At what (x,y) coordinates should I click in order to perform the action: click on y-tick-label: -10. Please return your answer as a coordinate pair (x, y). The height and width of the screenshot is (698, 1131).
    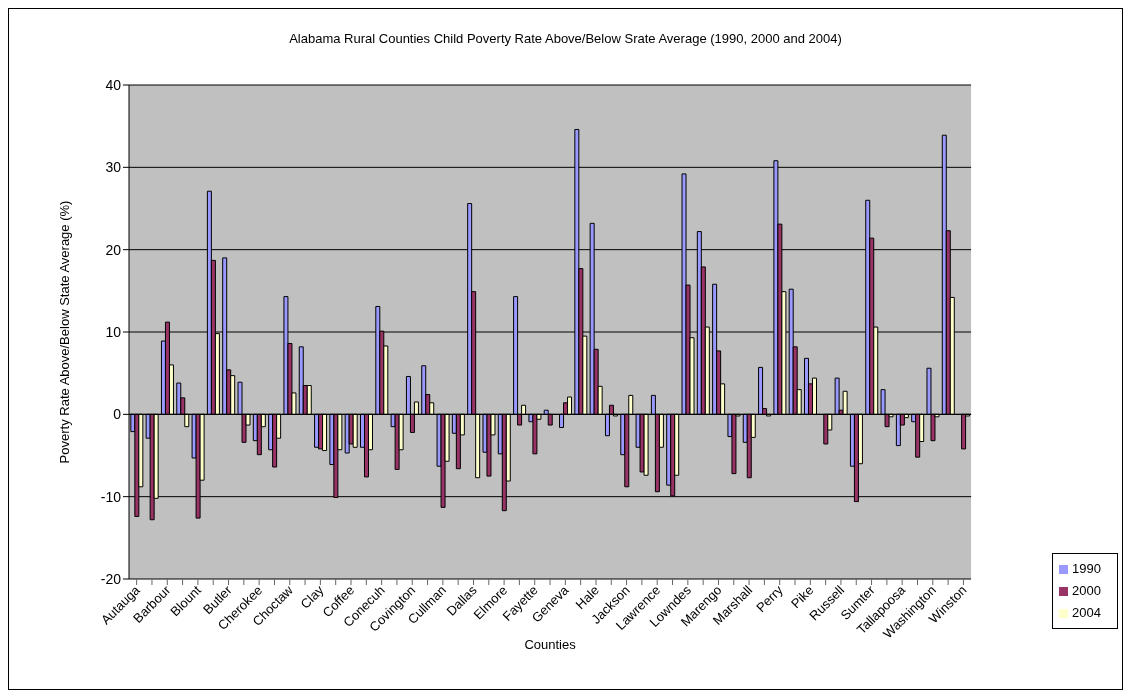
    Looking at the image, I should click on (111, 496).